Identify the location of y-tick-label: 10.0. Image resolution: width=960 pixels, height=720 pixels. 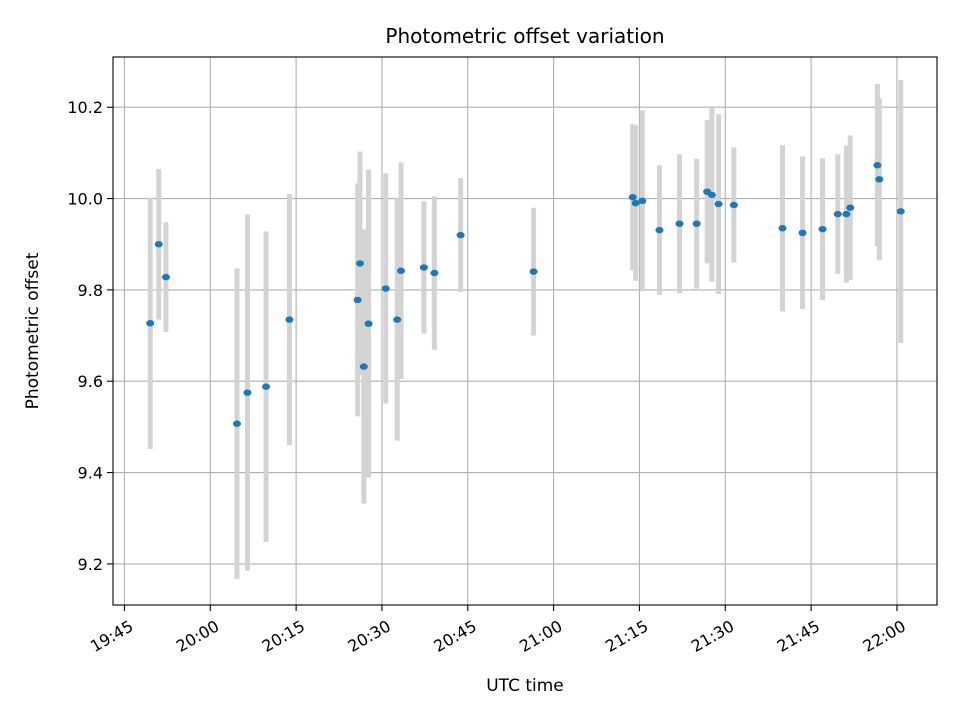
(85, 199).